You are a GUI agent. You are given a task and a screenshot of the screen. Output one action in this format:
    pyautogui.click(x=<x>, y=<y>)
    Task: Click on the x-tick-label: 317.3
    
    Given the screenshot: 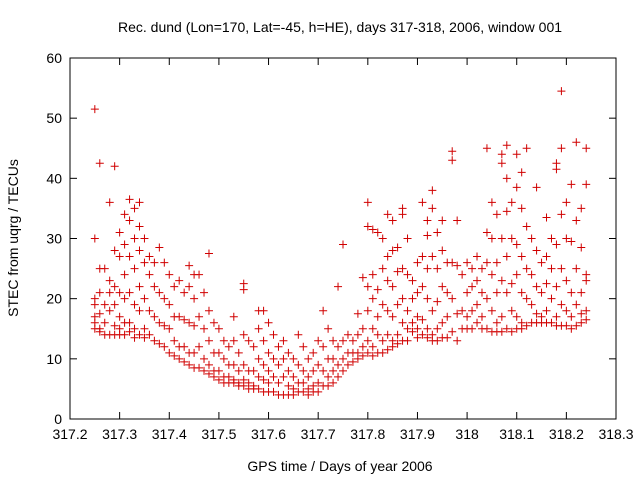 What is the action you would take?
    pyautogui.click(x=119, y=434)
    